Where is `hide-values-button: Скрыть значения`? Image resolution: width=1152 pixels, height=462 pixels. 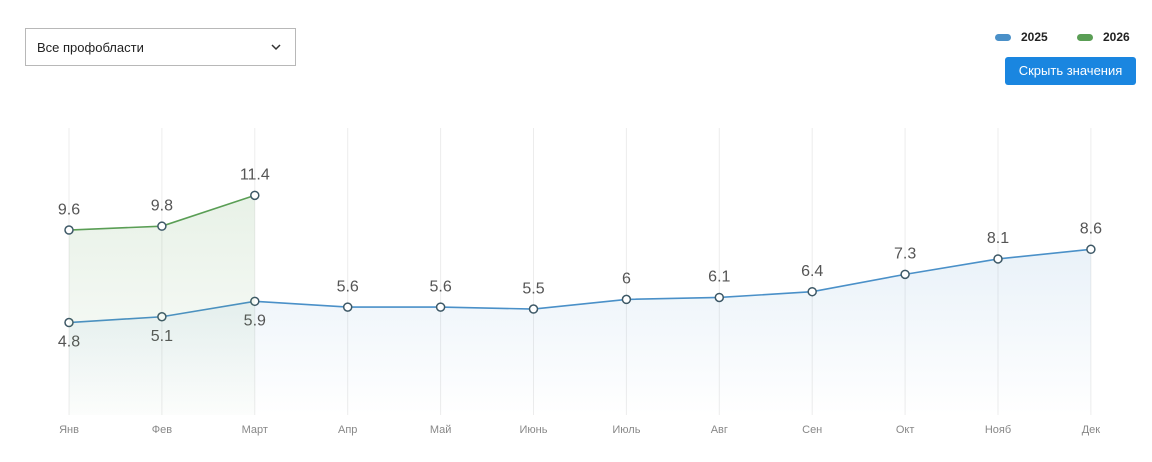
hide-values-button: Скрыть значения is located at coordinates (1070, 71).